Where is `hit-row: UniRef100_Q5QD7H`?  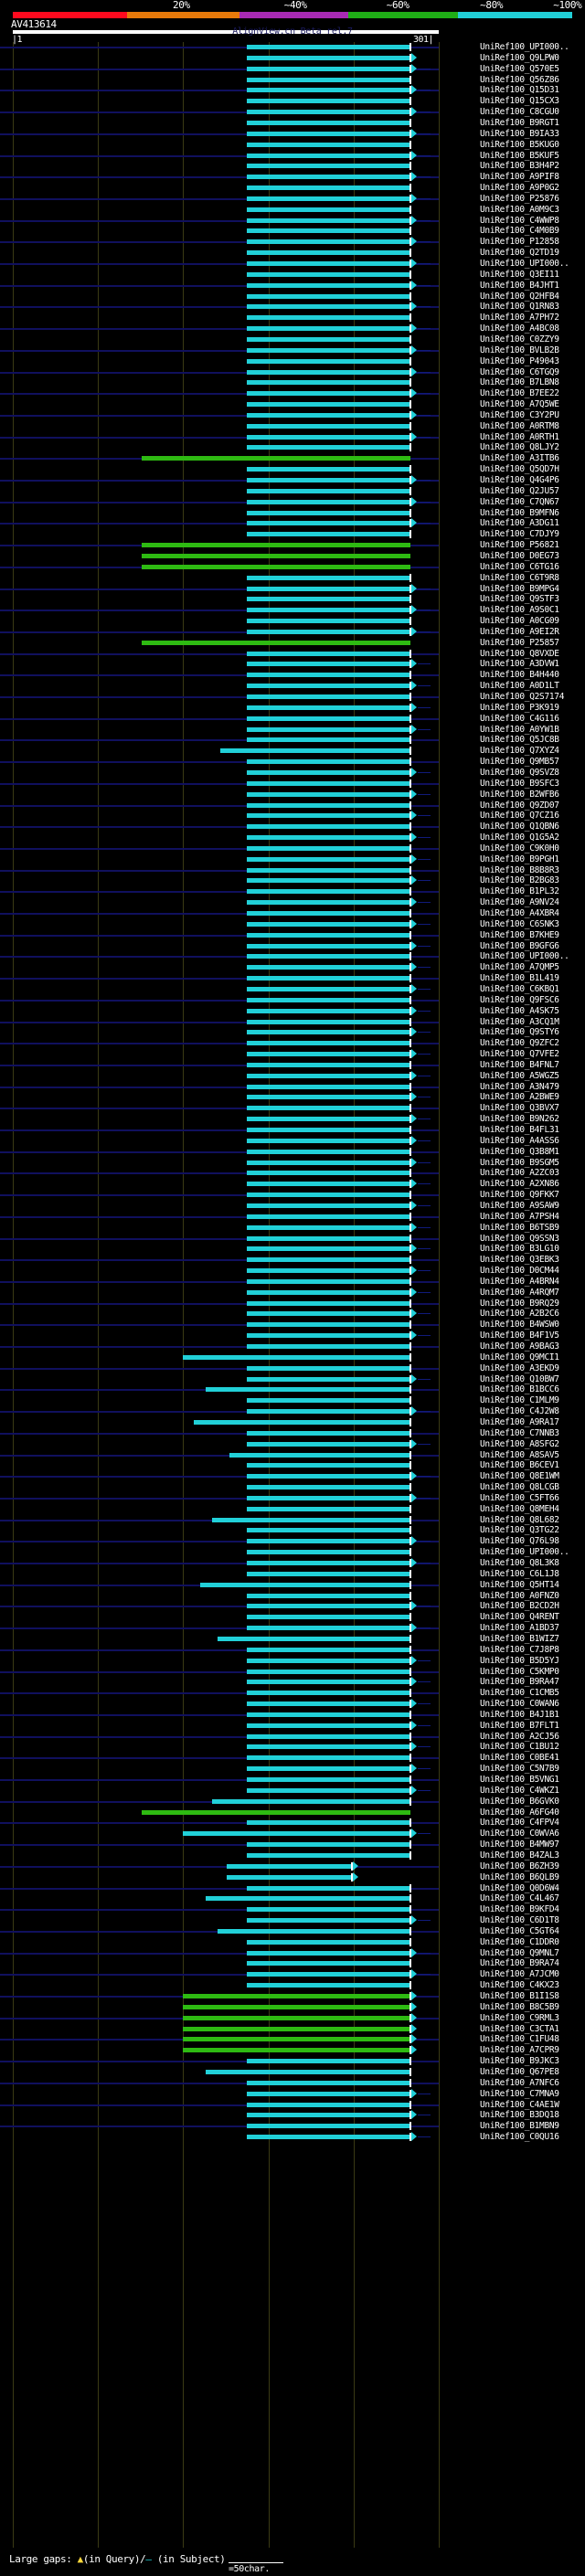
hit-row: UniRef100_Q5QD7H is located at coordinates (293, 469).